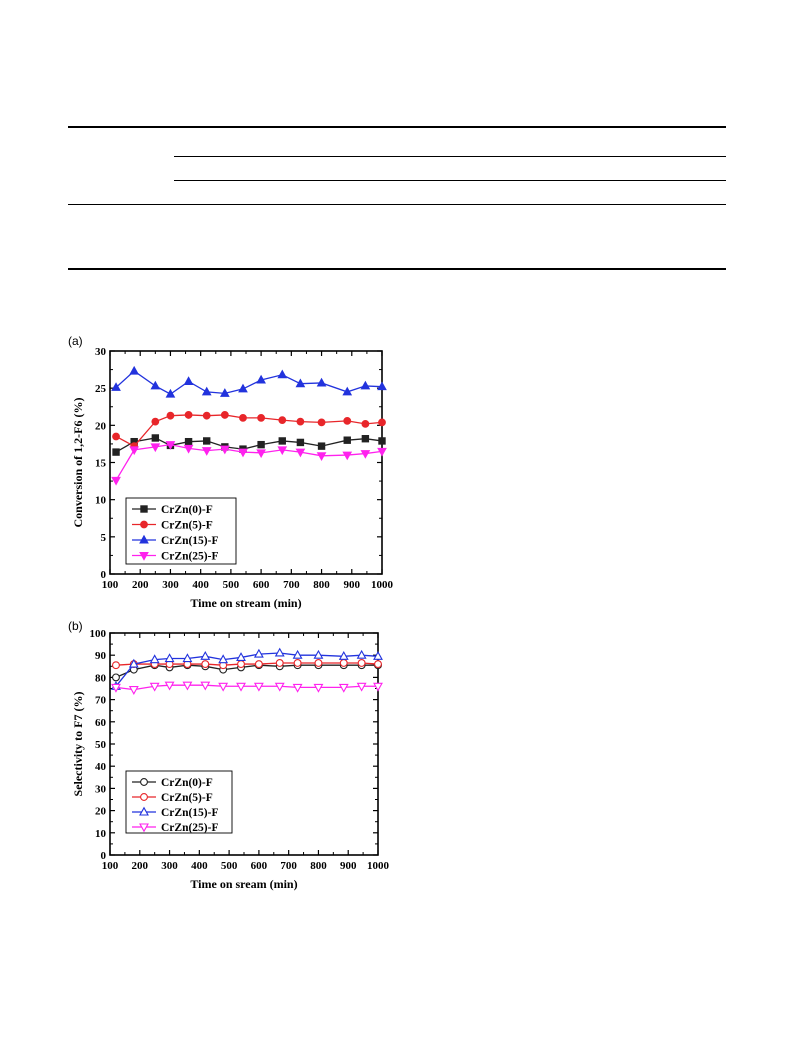  What do you see at coordinates (397, 204) in the screenshot?
I see `table-header-rule` at bounding box center [397, 204].